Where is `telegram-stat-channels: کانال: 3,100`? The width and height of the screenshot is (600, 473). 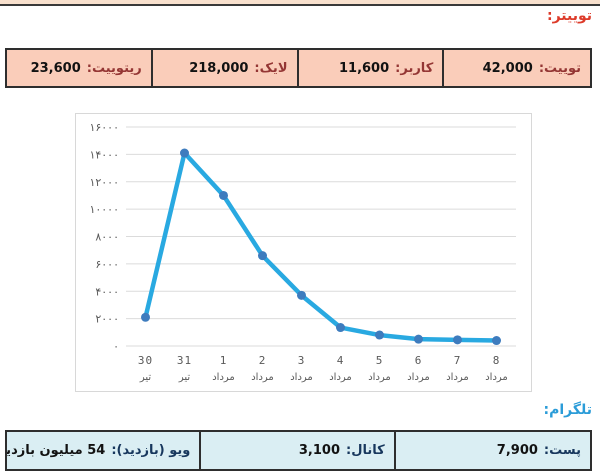 telegram-stat-channels: کانال: 3,100 is located at coordinates (298, 450).